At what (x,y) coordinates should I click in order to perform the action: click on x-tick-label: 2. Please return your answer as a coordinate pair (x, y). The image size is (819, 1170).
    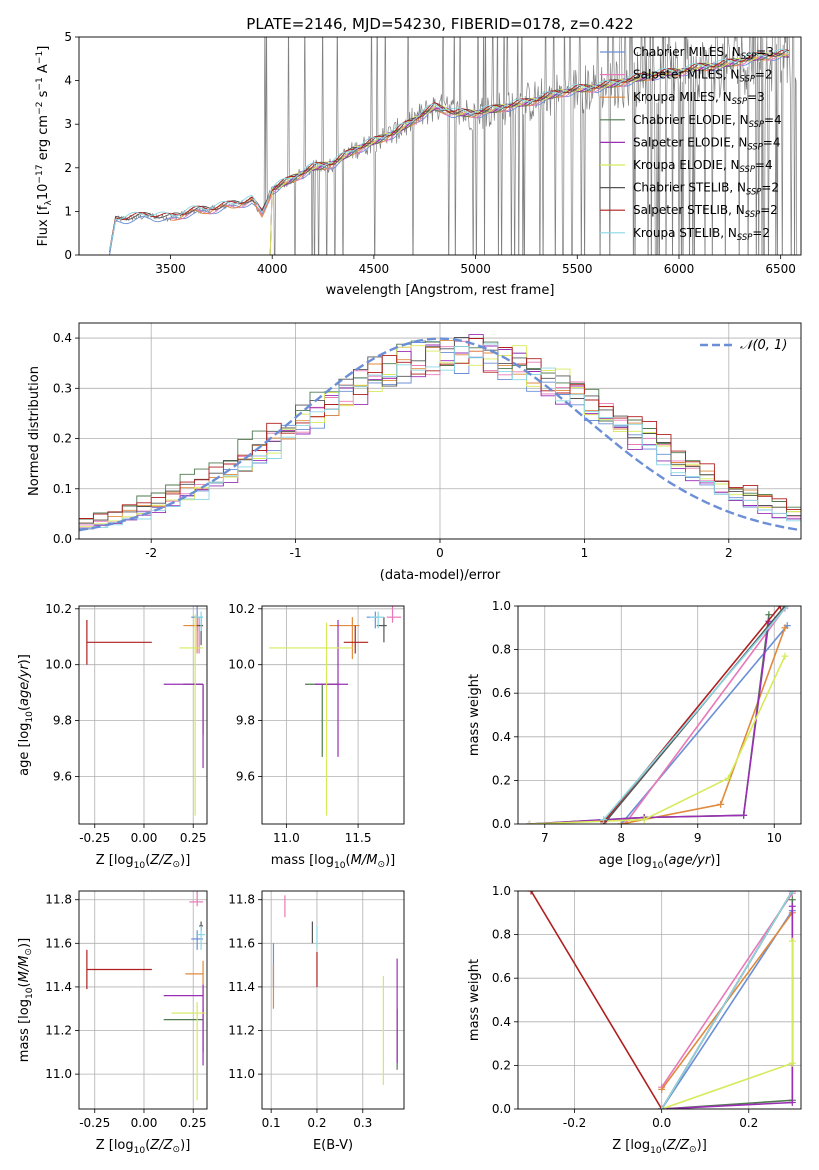
    Looking at the image, I should click on (729, 553).